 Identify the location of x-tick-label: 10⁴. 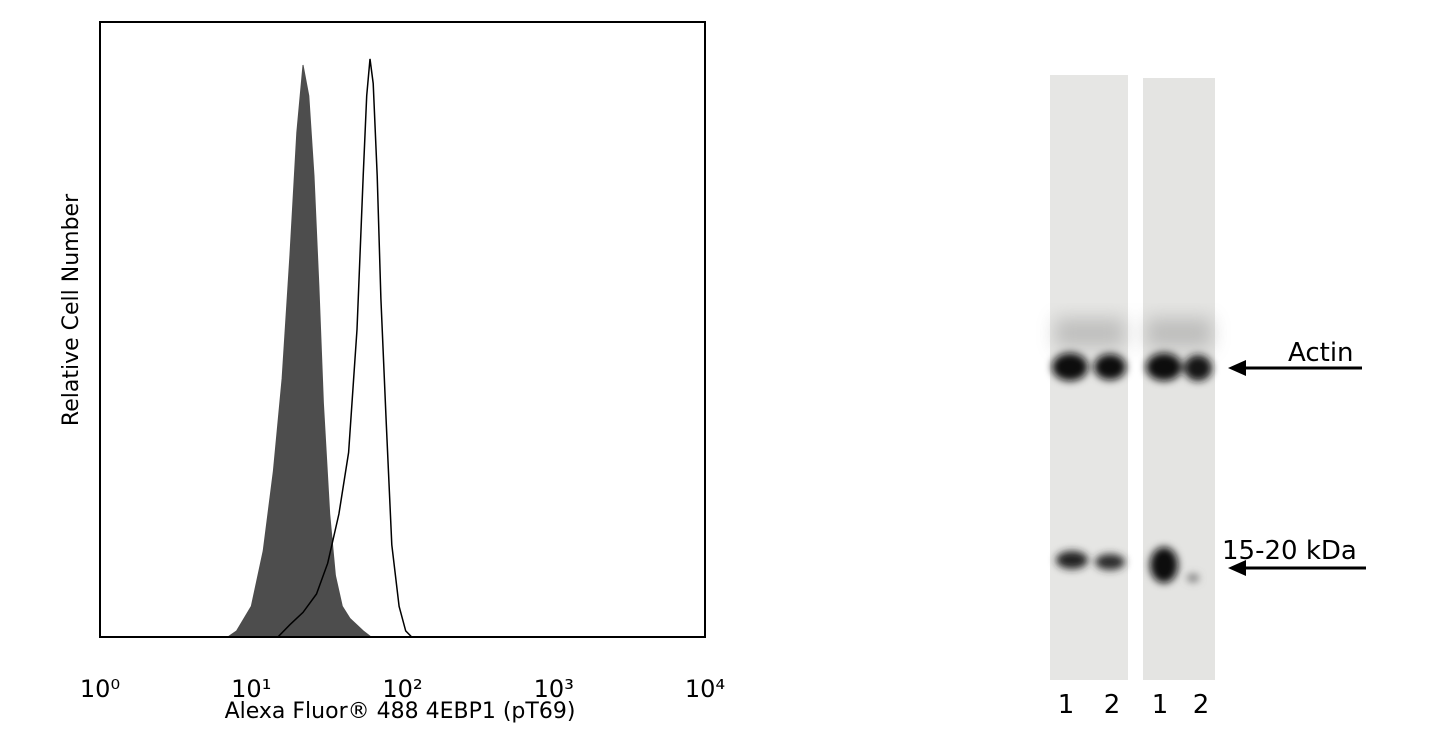
(705, 689).